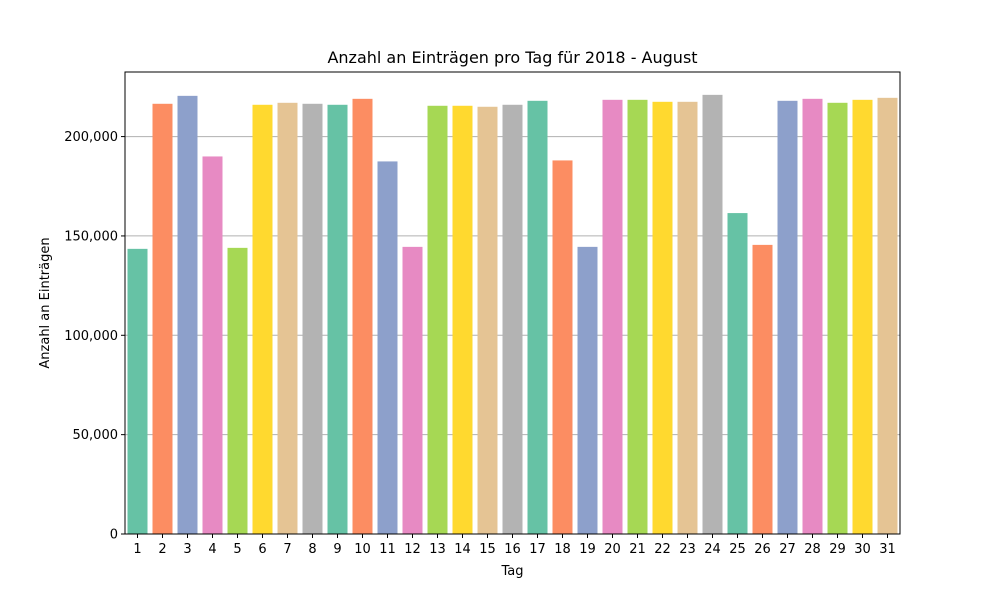 This screenshot has width=1000, height=600. I want to click on x-tick-label: 18, so click(562, 549).